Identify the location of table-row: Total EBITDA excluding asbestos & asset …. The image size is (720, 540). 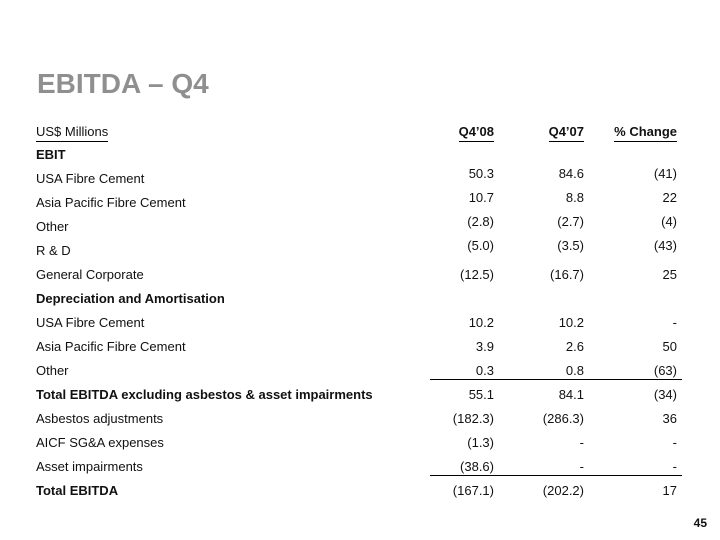
(360, 399).